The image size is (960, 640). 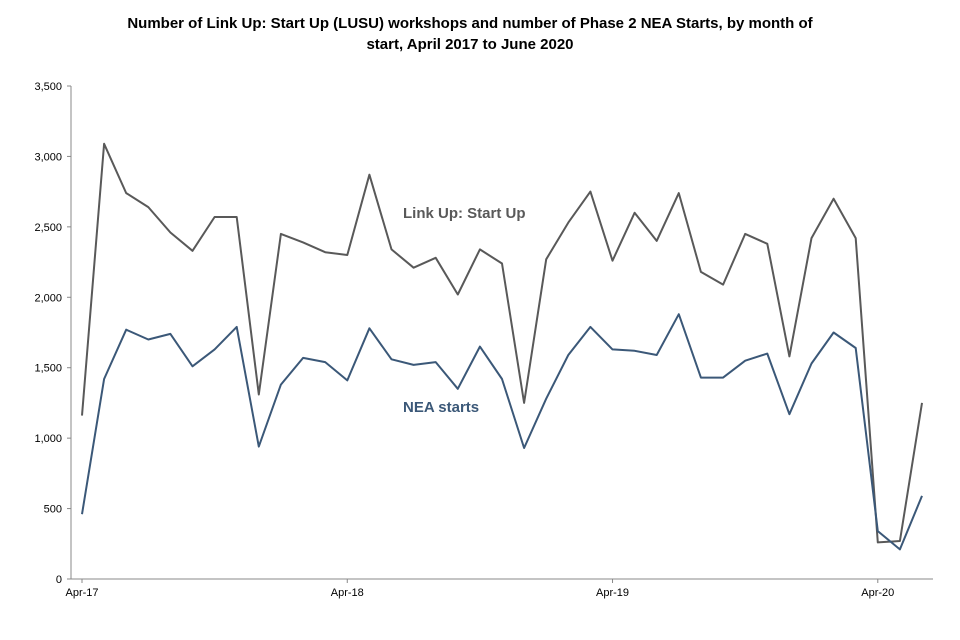 What do you see at coordinates (48, 439) in the screenshot?
I see `y-tick-label: 1,000` at bounding box center [48, 439].